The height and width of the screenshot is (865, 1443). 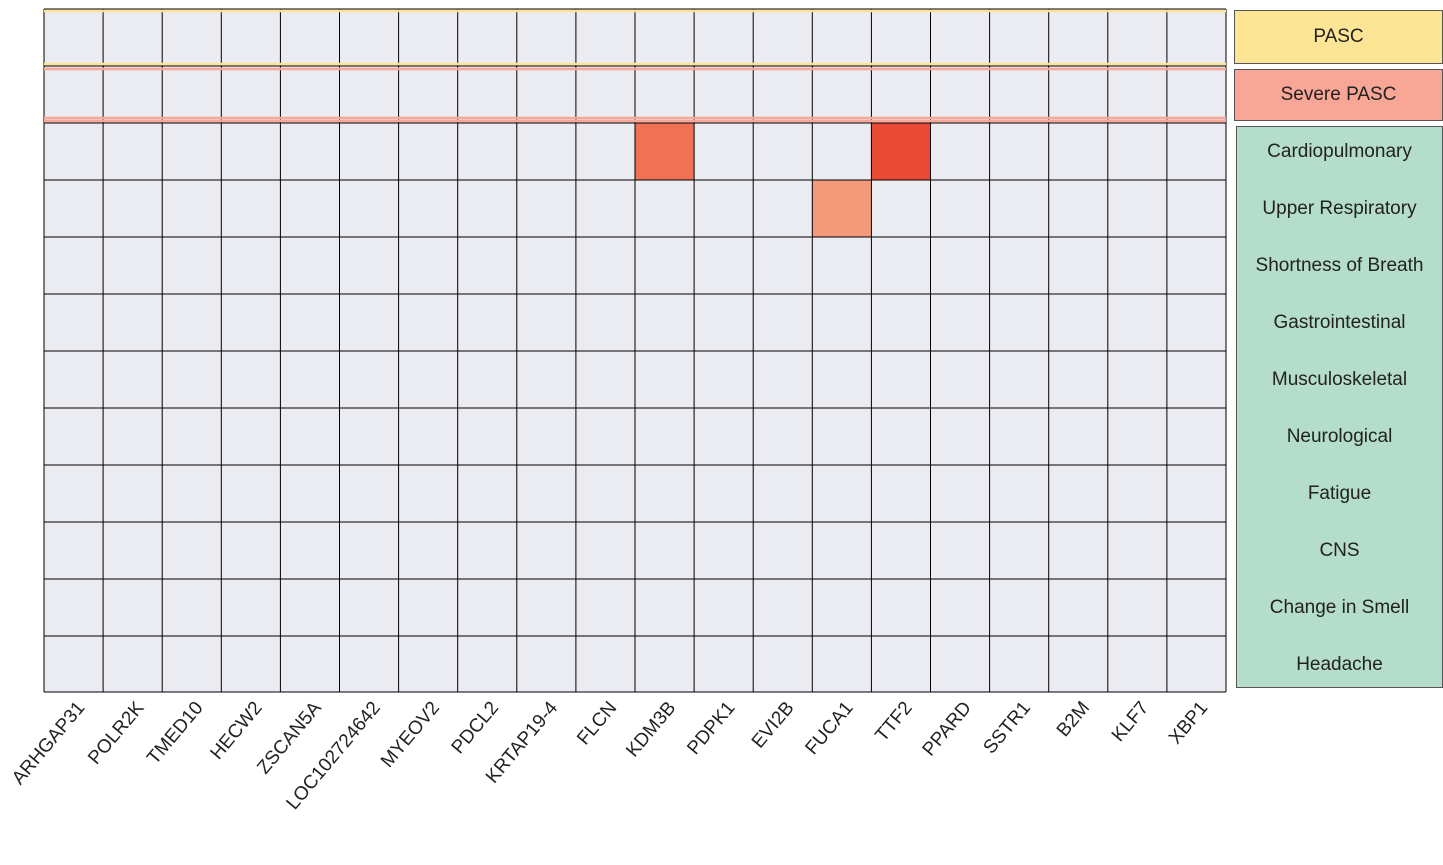 I want to click on gene-label-pdpk1: PDPK1, so click(x=711, y=728).